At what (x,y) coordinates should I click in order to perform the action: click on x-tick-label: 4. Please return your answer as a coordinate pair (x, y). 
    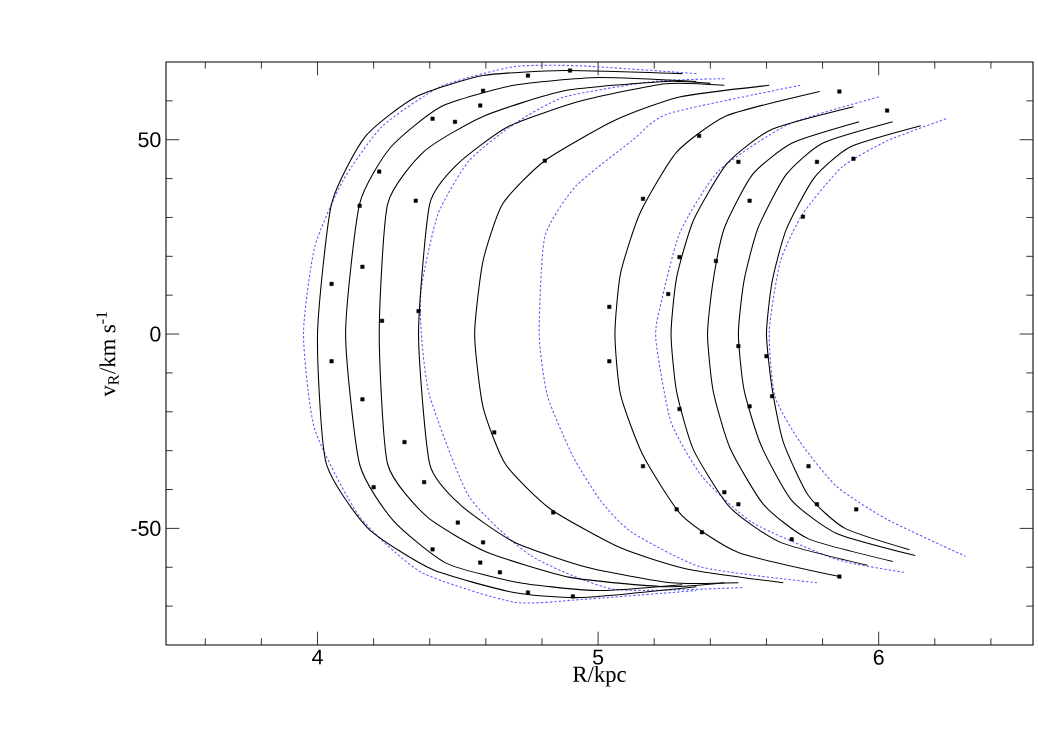
    Looking at the image, I should click on (317, 657).